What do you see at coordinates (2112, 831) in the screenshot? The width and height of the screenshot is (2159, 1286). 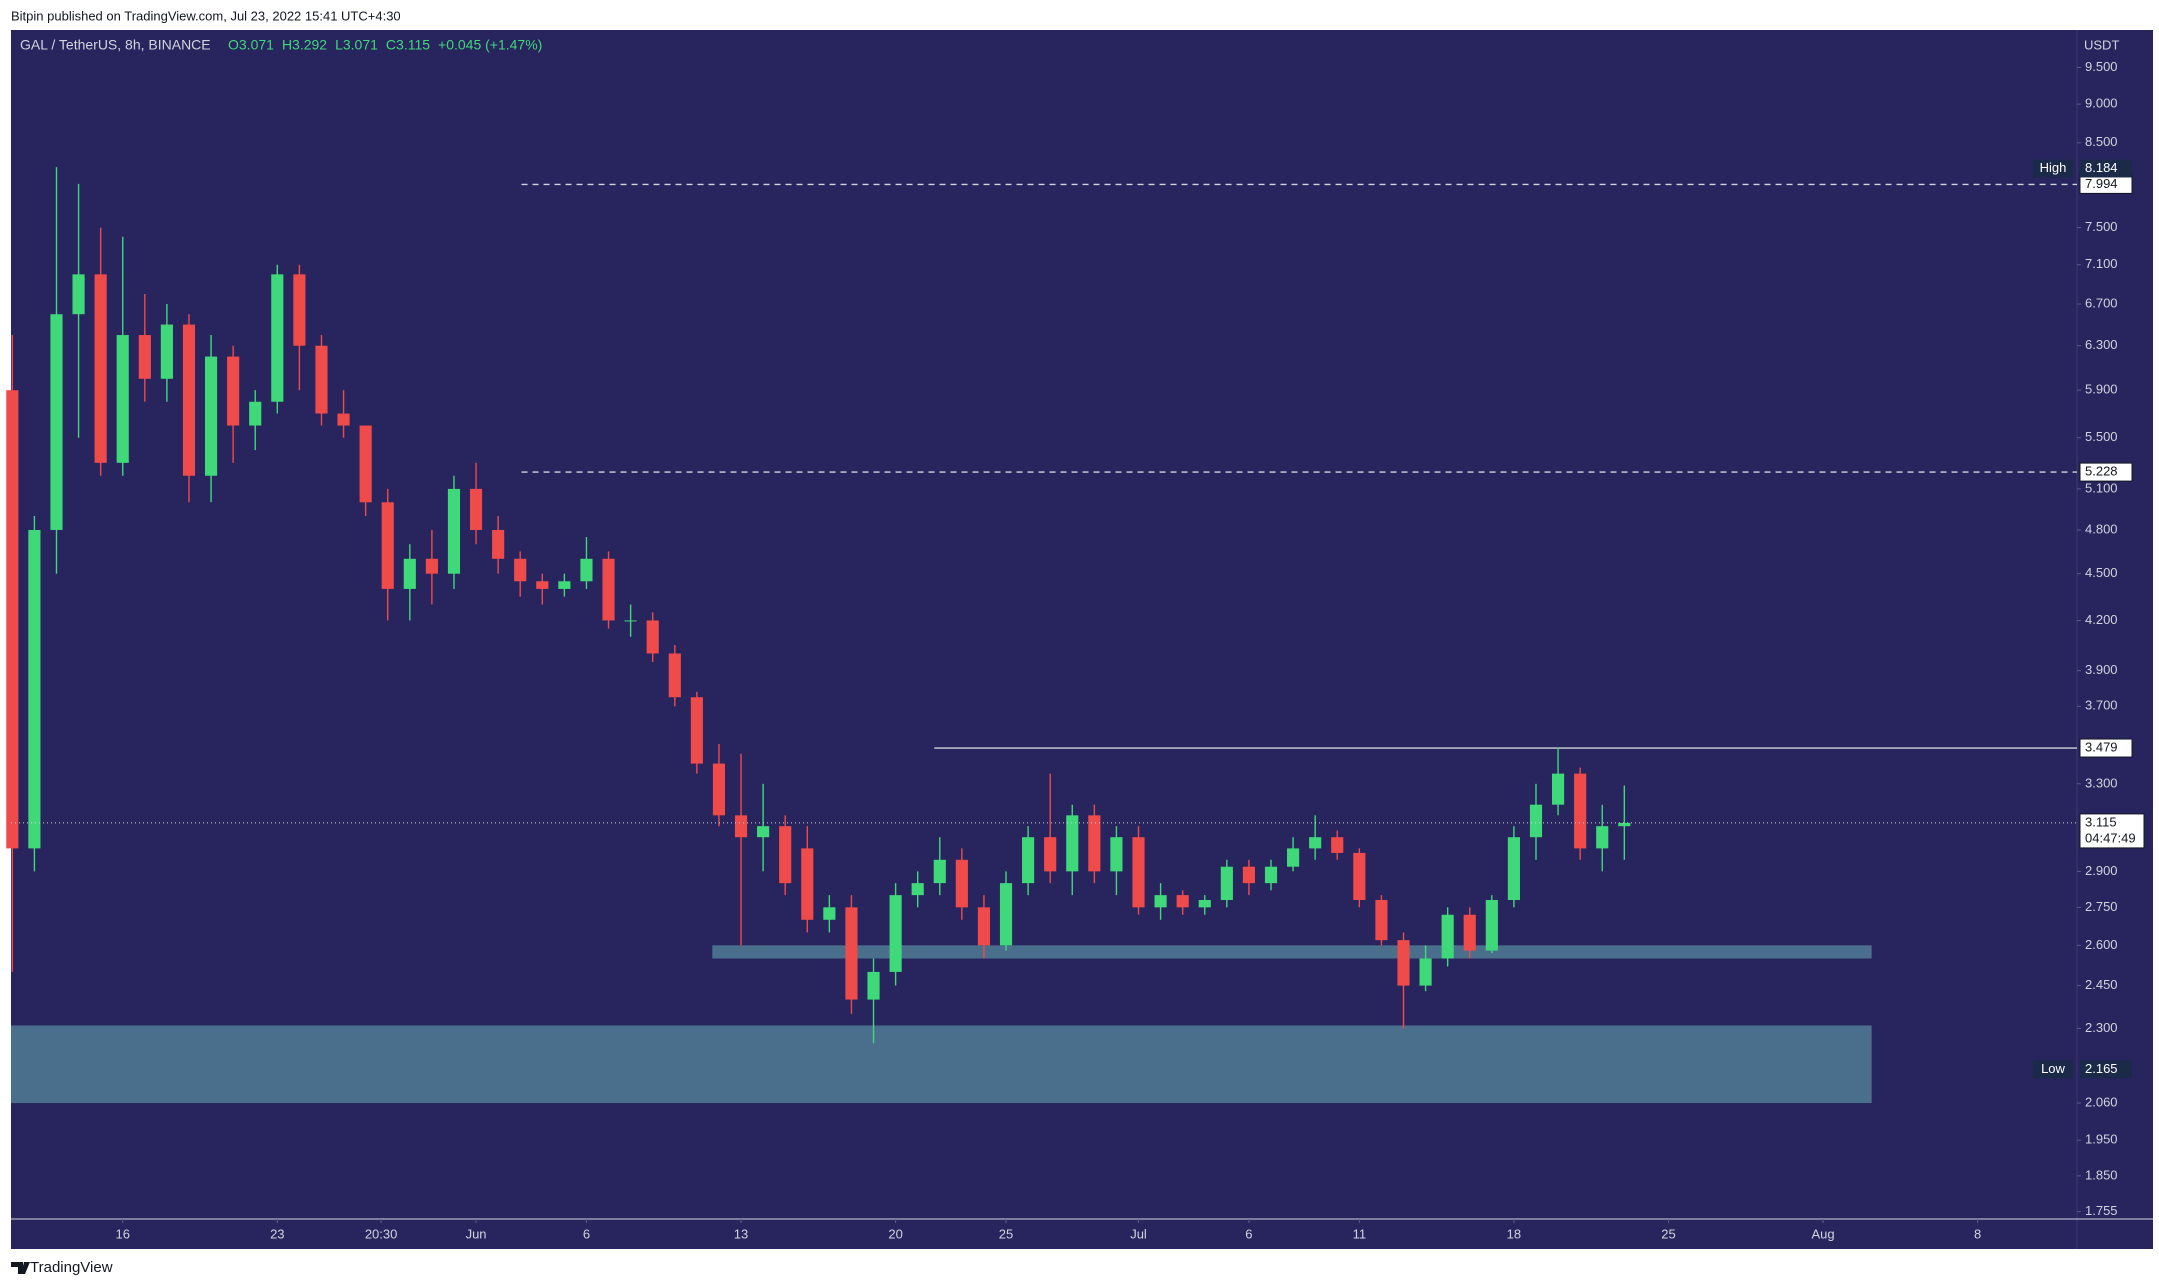 I see `current-price-badge` at bounding box center [2112, 831].